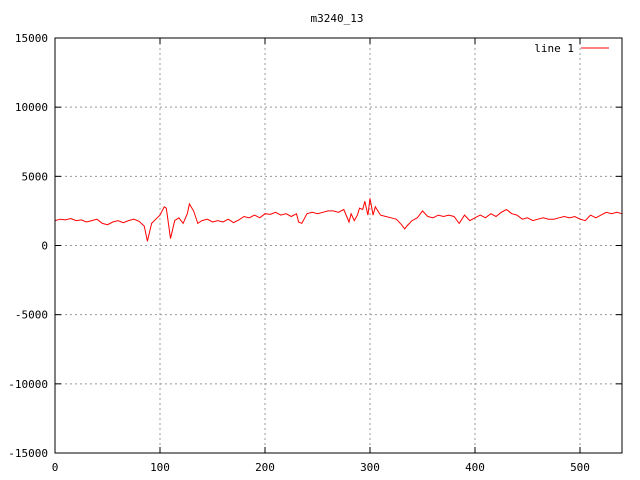 This screenshot has width=640, height=480. Describe the element at coordinates (160, 467) in the screenshot. I see `x-tick-label: 100` at that location.